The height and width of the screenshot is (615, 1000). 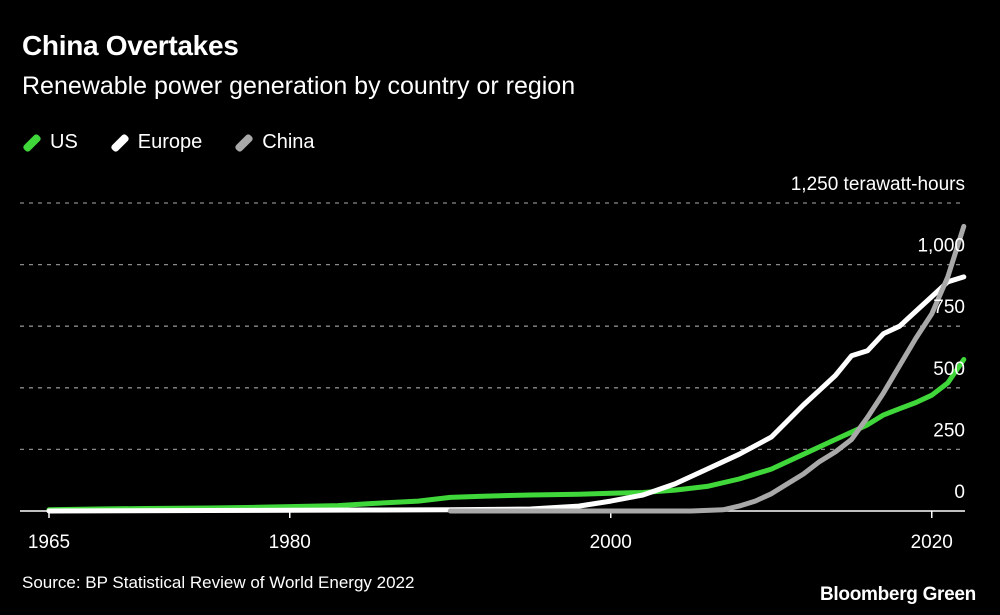 I want to click on x-tick-label-1980: 1980, so click(x=290, y=542).